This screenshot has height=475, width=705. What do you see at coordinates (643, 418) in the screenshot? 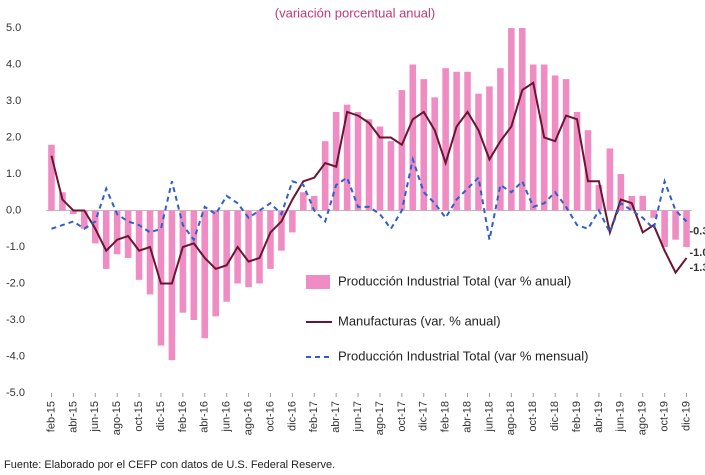
I see `x-tick-label: ago-19` at bounding box center [643, 418].